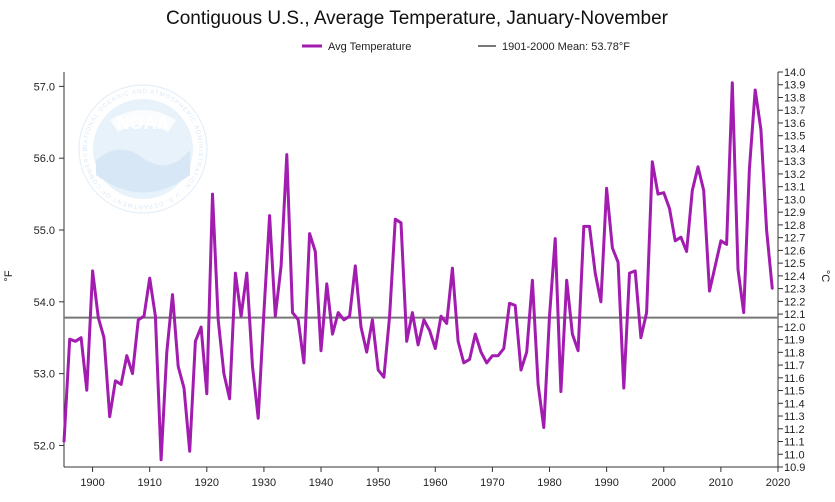  I want to click on y2-tick-label: 13.5, so click(794, 137).